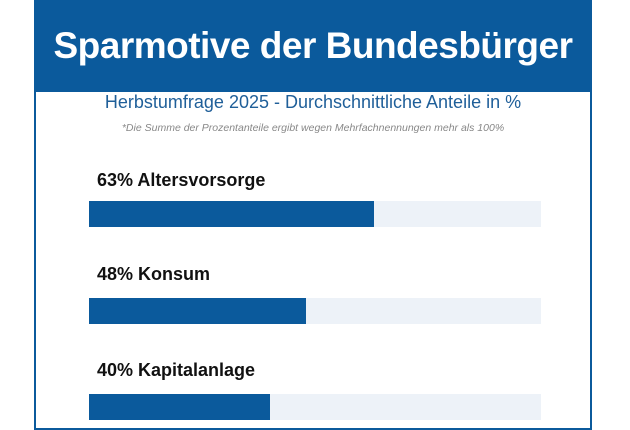 The image size is (630, 430). Describe the element at coordinates (179, 407) in the screenshot. I see `bar-kapitalanlage` at that location.